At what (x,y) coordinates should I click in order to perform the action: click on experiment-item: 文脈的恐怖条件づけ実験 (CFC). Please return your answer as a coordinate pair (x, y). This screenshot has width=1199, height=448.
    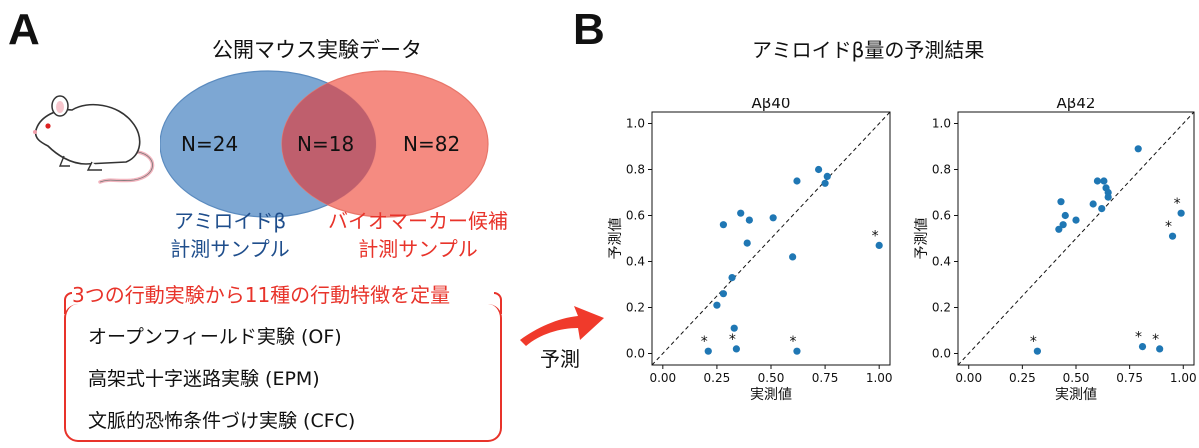
    Looking at the image, I should click on (221, 419).